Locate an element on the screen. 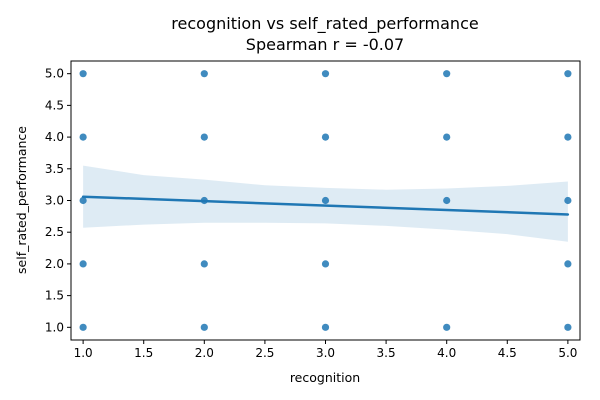 The height and width of the screenshot is (400, 600). x-tick-label: 4.0 is located at coordinates (446, 353).